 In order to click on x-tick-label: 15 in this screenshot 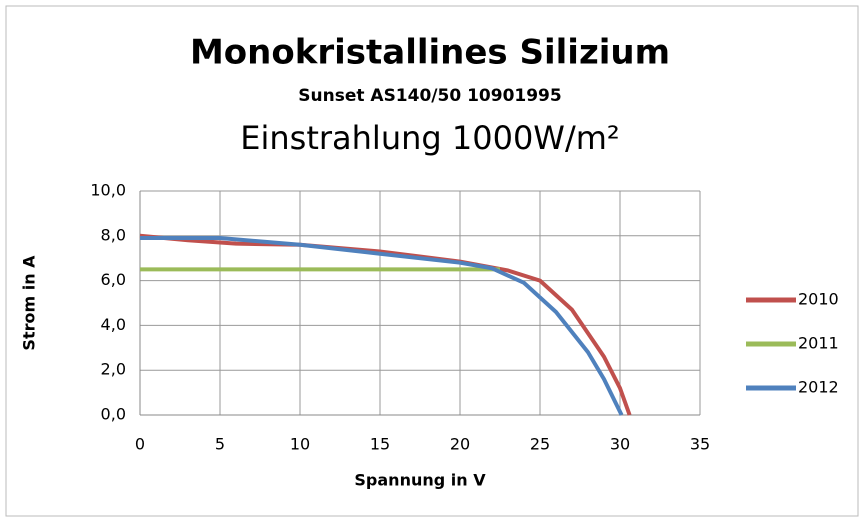, I will do `click(380, 444)`.